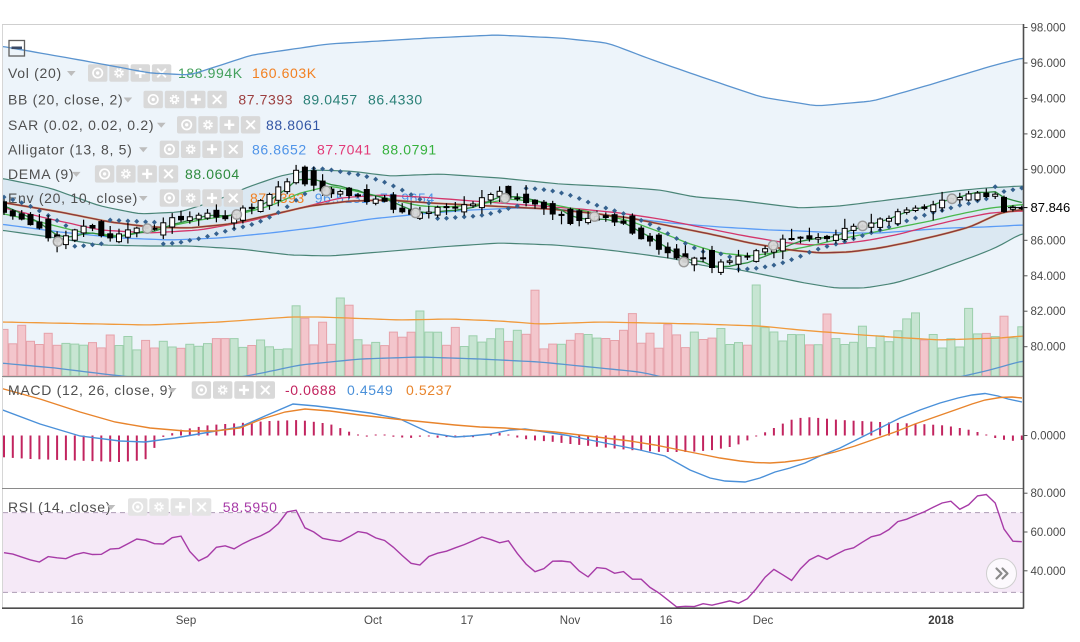  What do you see at coordinates (467, 621) in the screenshot?
I see `svg-text: 17` at bounding box center [467, 621].